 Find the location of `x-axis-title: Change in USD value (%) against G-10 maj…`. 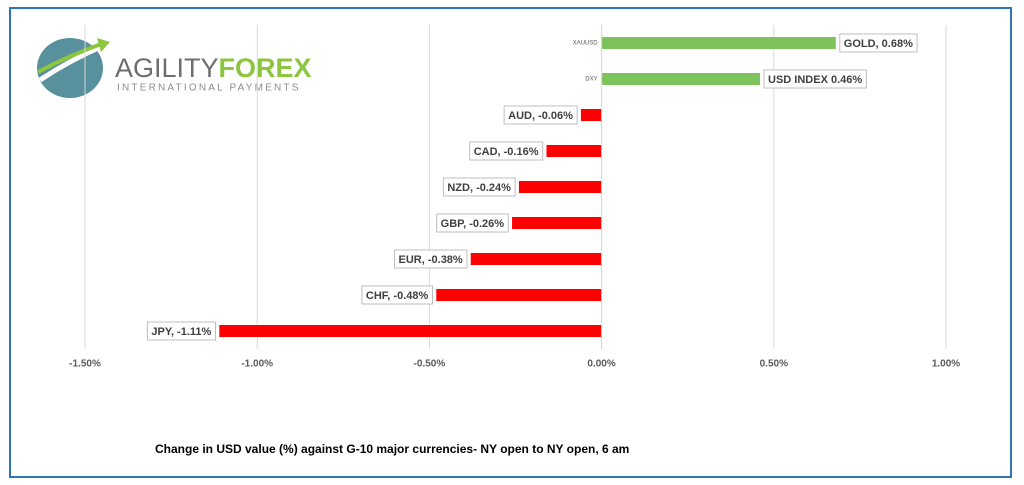

x-axis-title: Change in USD value (%) against G-10 maj… is located at coordinates (392, 449).